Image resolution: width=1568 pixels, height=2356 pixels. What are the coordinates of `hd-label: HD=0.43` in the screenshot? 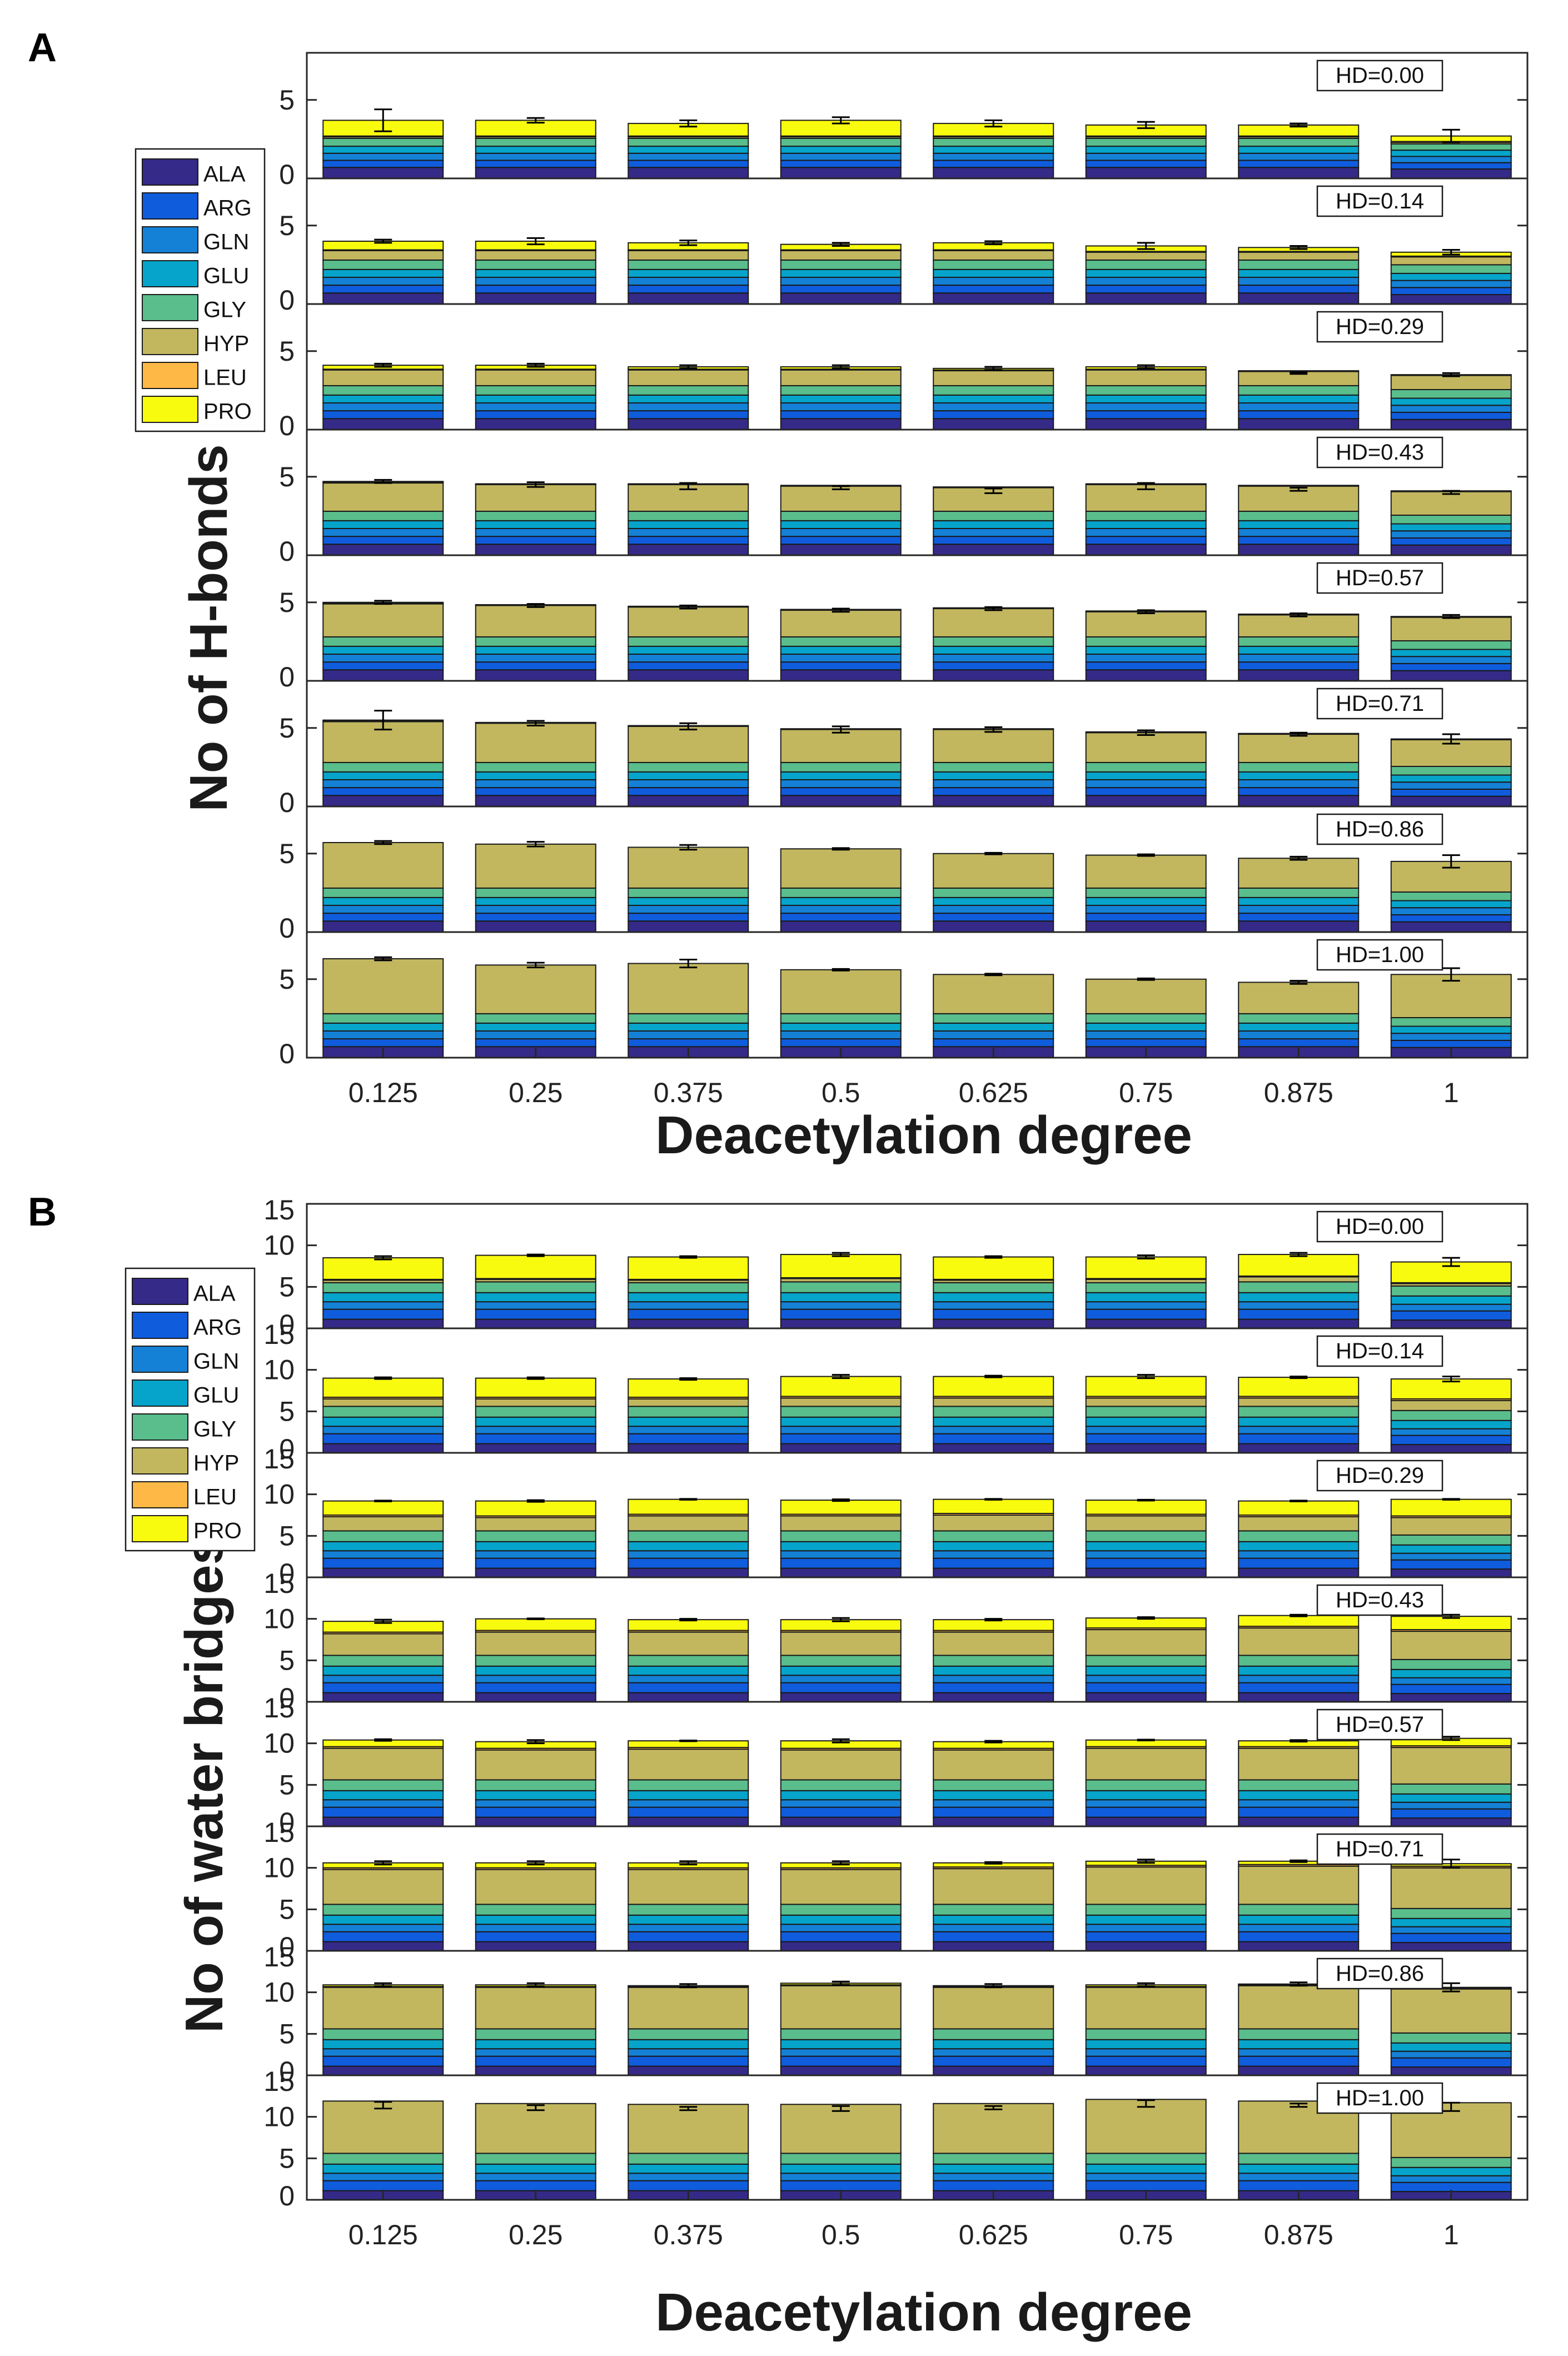 It's located at (1380, 1600).